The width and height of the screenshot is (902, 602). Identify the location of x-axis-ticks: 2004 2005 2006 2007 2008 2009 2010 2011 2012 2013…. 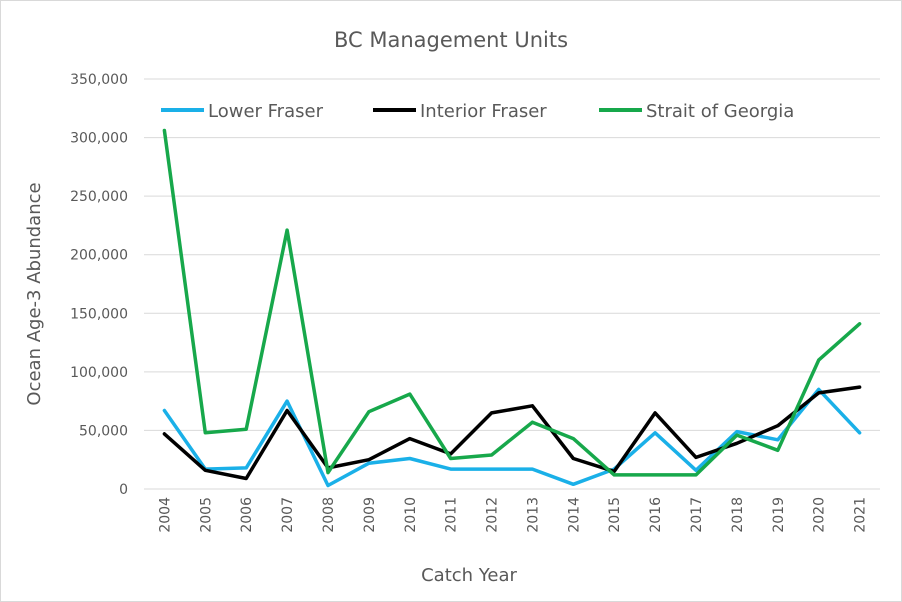
(512, 515).